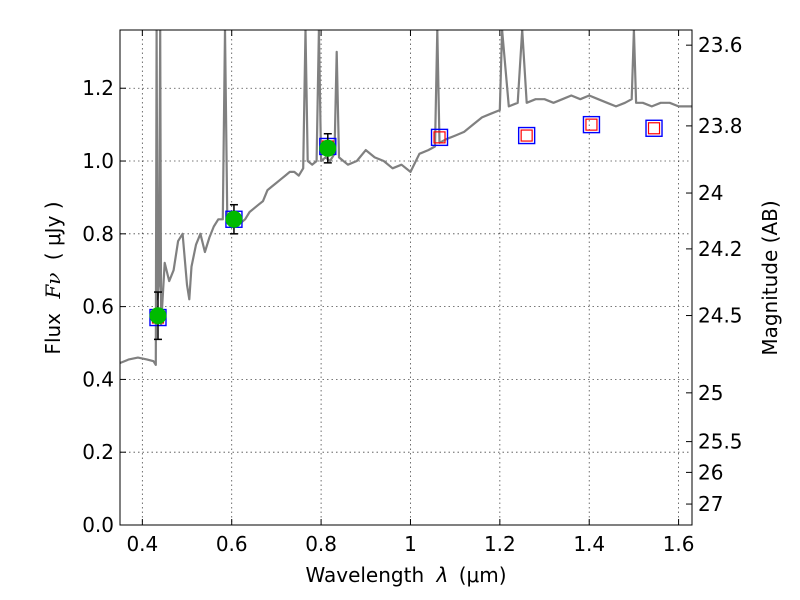  I want to click on y2-axis-title: Magnitude (AB), so click(770, 277).